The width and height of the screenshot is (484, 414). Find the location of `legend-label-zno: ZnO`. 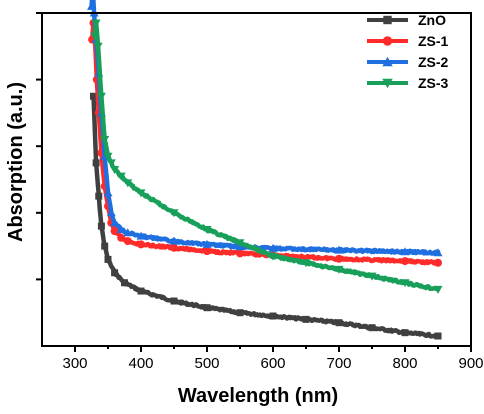

legend-label-zno: ZnO is located at coordinates (432, 20).